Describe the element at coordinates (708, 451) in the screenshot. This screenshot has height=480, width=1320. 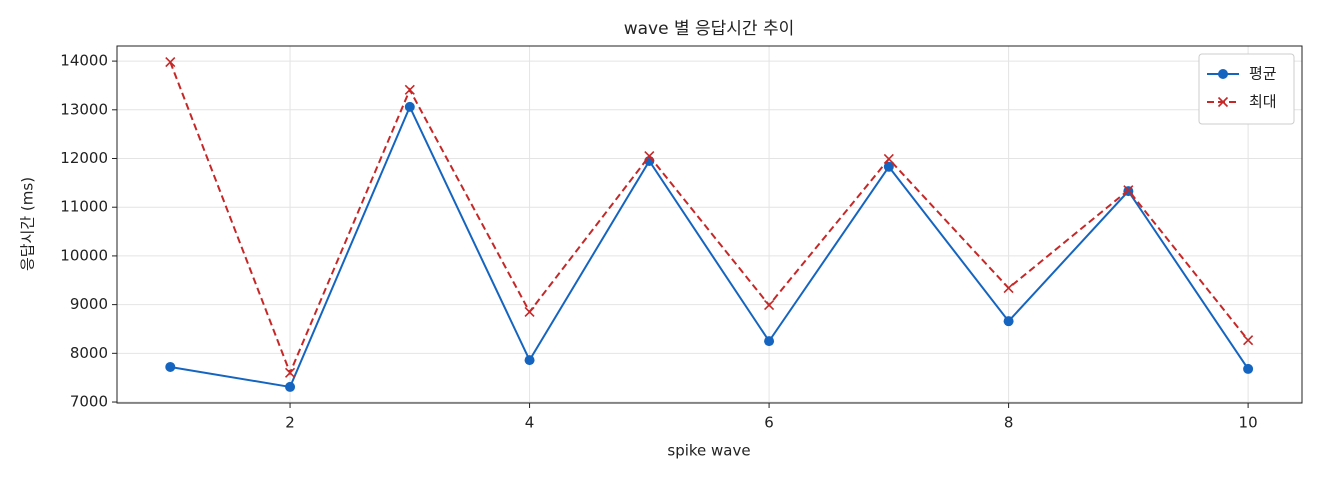
I see `x-axis-label: spike wave` at that location.